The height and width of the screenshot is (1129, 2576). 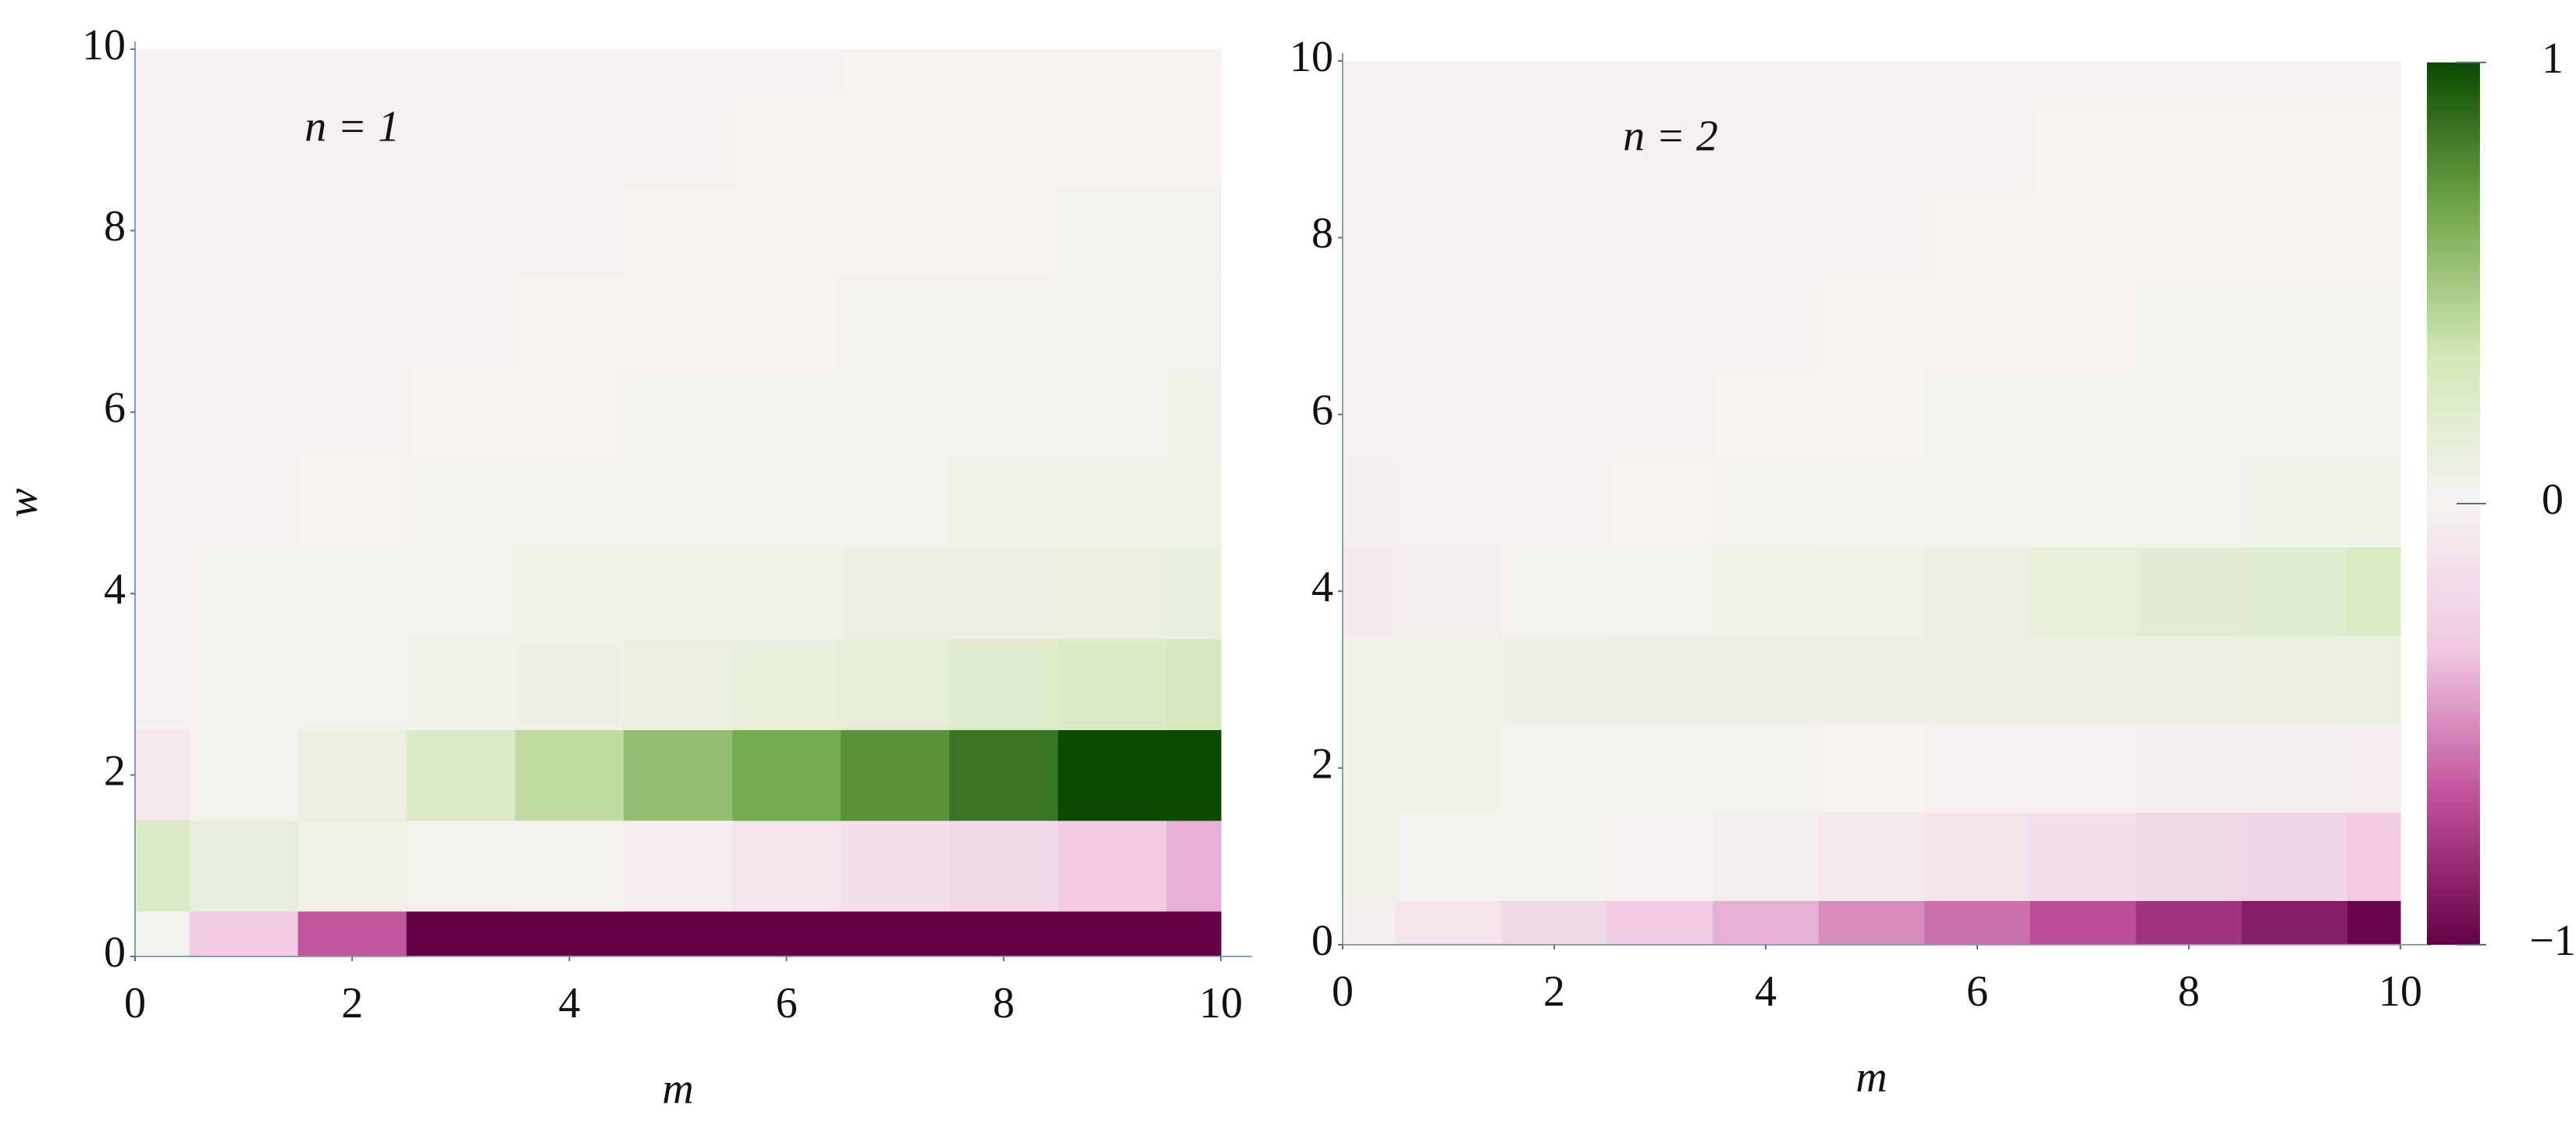 I want to click on x-tick-label: 2, so click(x=352, y=1003).